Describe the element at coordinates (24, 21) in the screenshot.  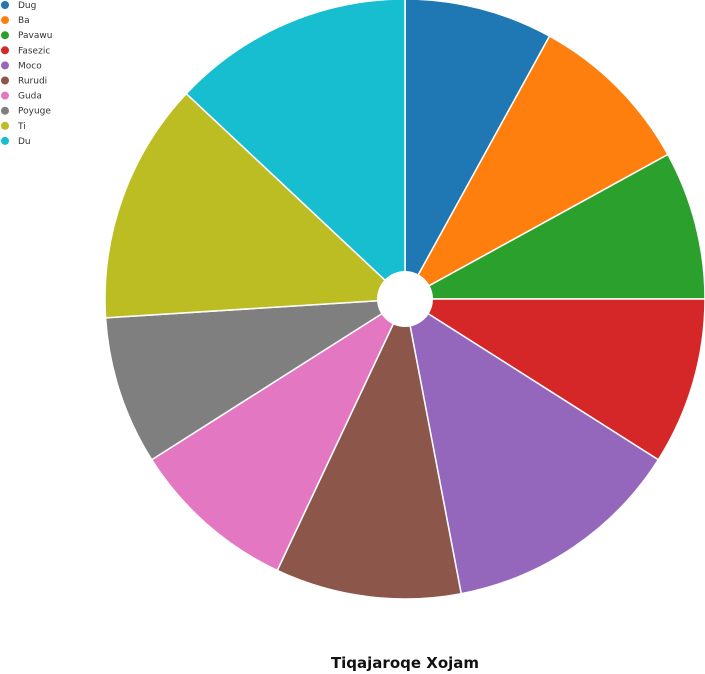
I see `legend-label-ba: Ba` at that location.